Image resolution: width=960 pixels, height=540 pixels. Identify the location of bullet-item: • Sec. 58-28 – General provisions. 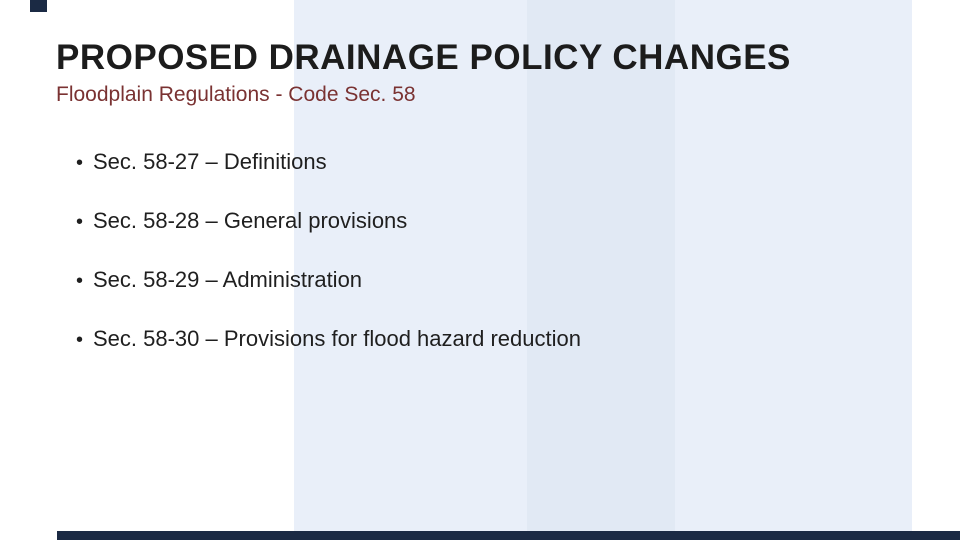
(328, 221).